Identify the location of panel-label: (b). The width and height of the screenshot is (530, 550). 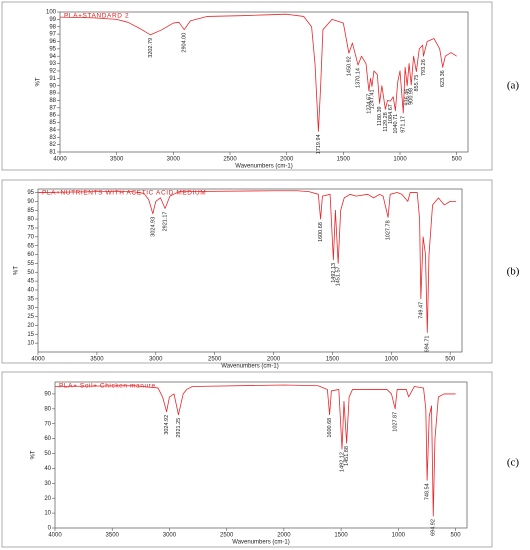
(513, 272).